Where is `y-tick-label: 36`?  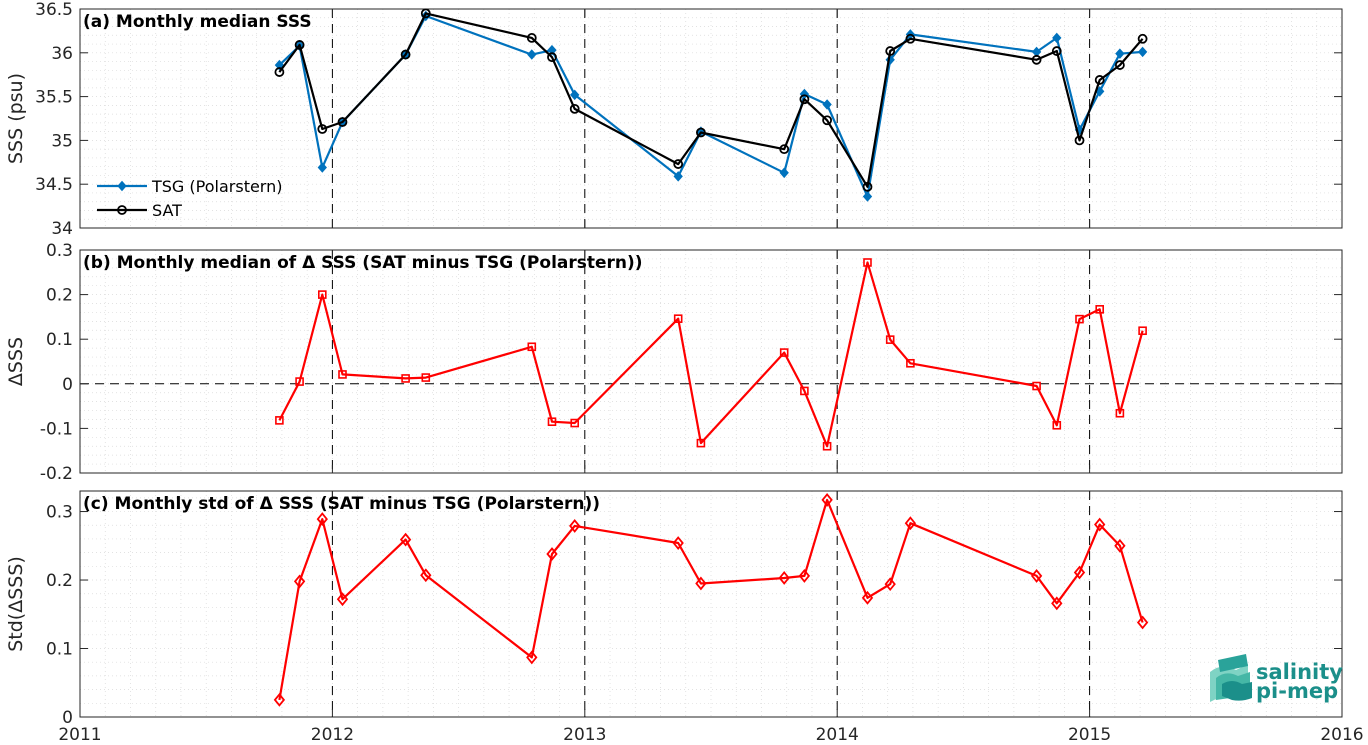 y-tick-label: 36 is located at coordinates (62, 54).